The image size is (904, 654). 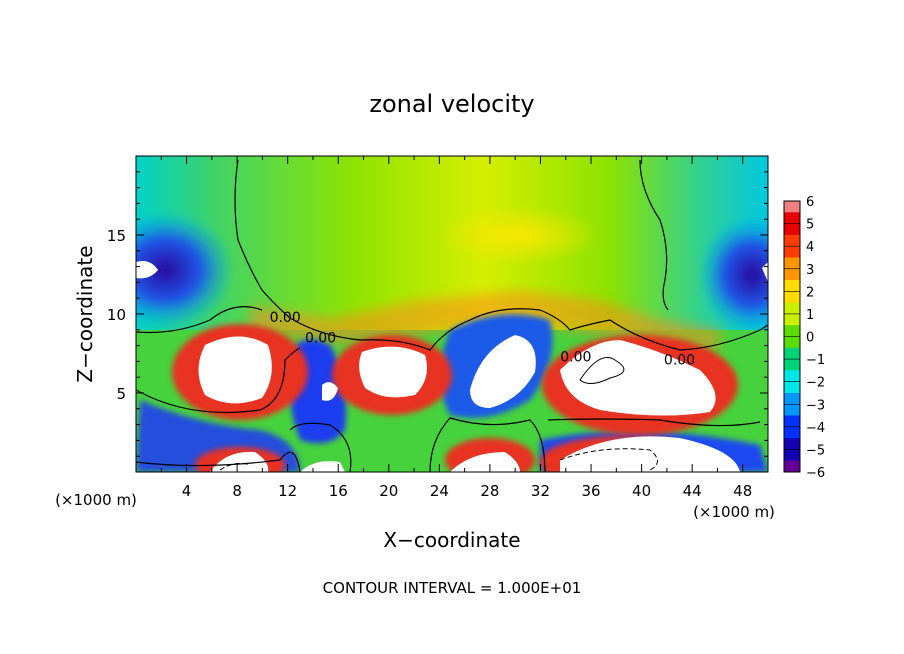 What do you see at coordinates (815, 383) in the screenshot?
I see `colorbar-label: −2` at bounding box center [815, 383].